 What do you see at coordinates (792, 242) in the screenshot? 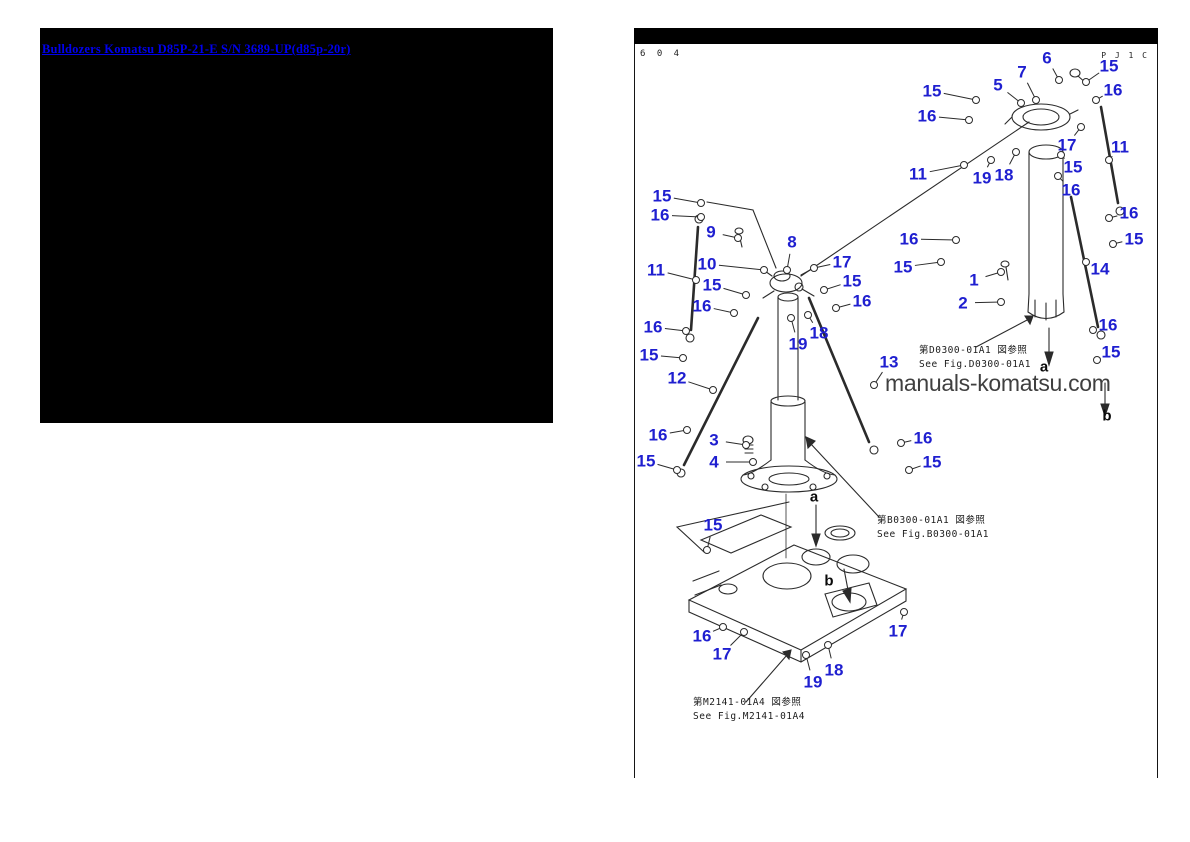
I see `callout-number: 8` at bounding box center [792, 242].